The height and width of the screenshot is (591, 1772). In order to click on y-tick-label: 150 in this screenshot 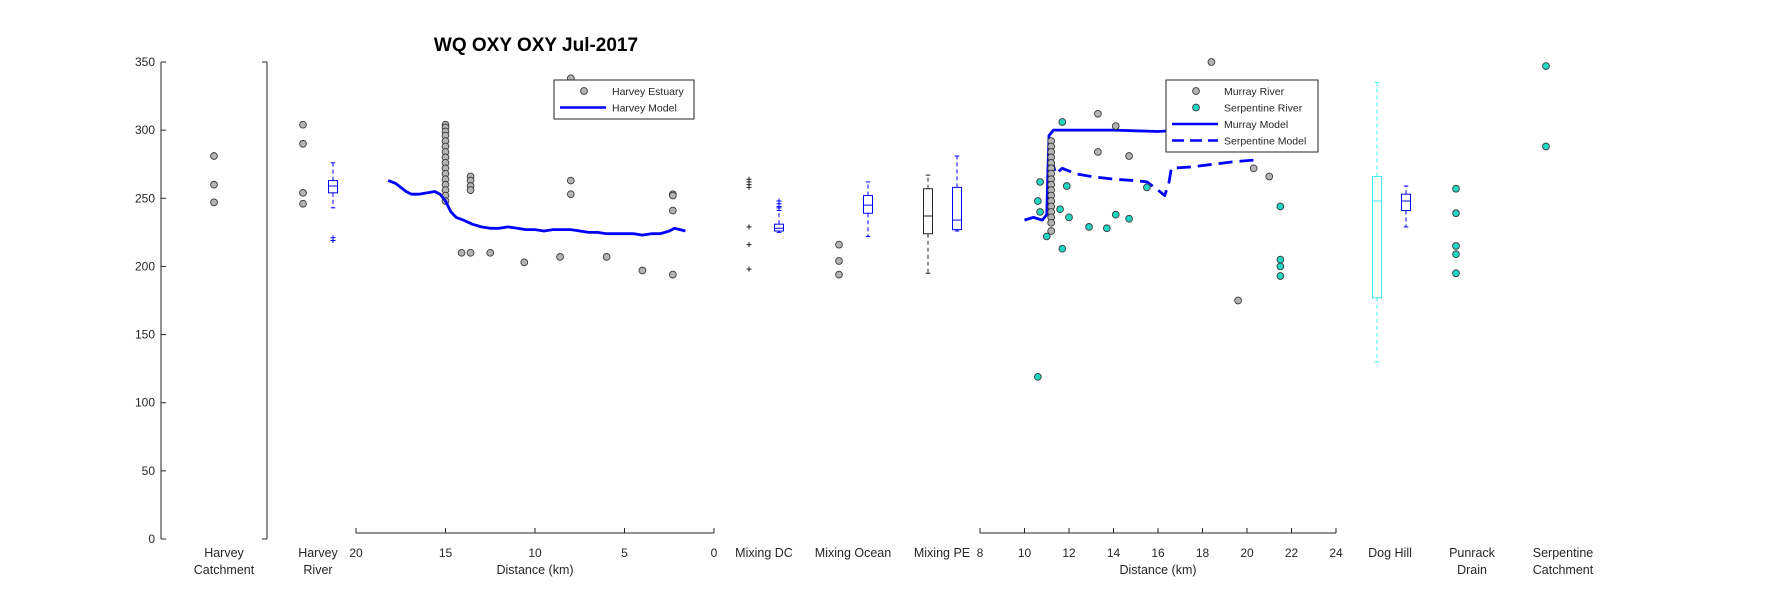, I will do `click(145, 335)`.